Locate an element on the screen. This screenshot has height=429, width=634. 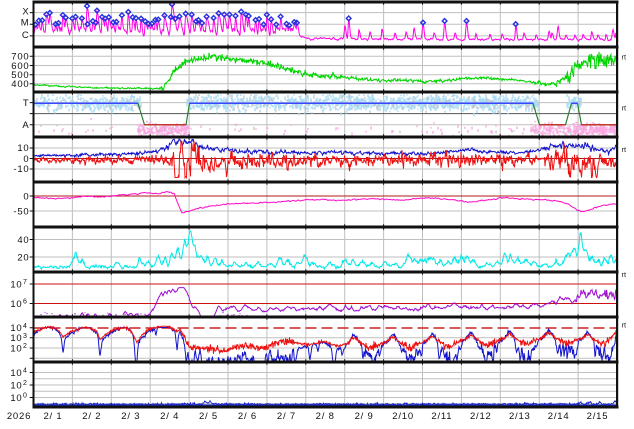
svg-text: T is located at coordinates (26, 103).